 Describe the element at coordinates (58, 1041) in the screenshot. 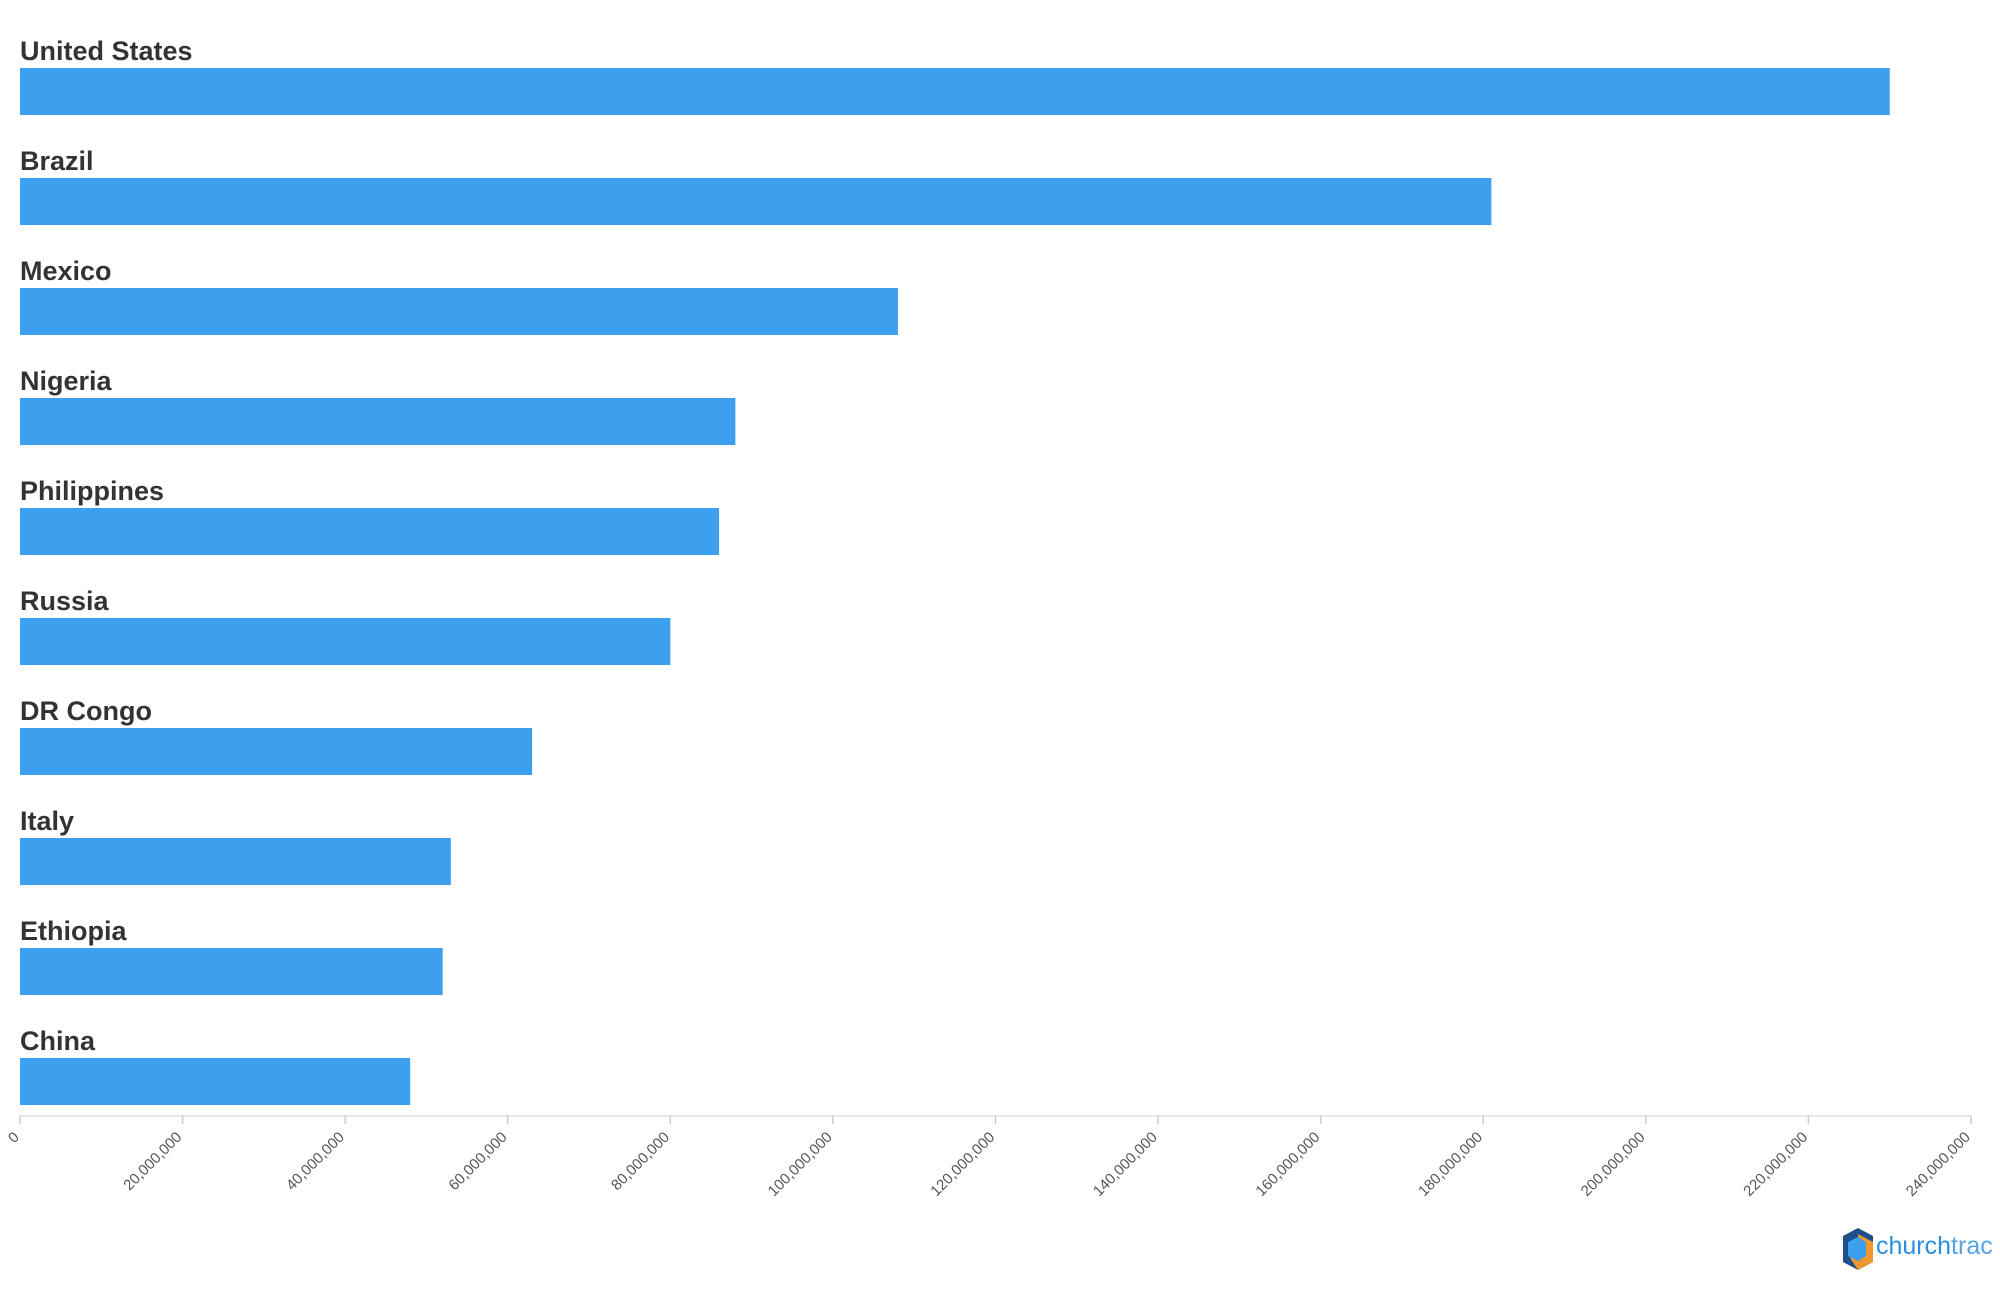

I see `category-label: China` at that location.